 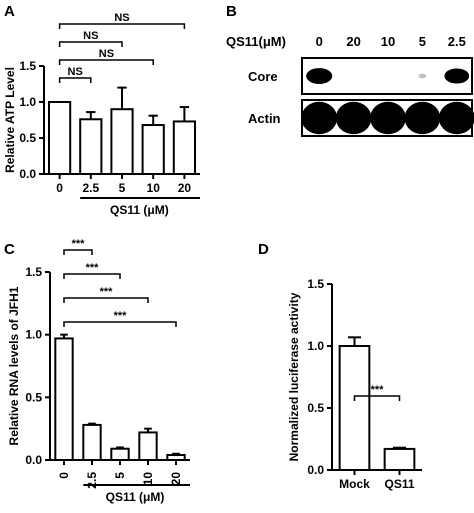 What do you see at coordinates (422, 41) in the screenshot?
I see `lane-label: 5` at bounding box center [422, 41].